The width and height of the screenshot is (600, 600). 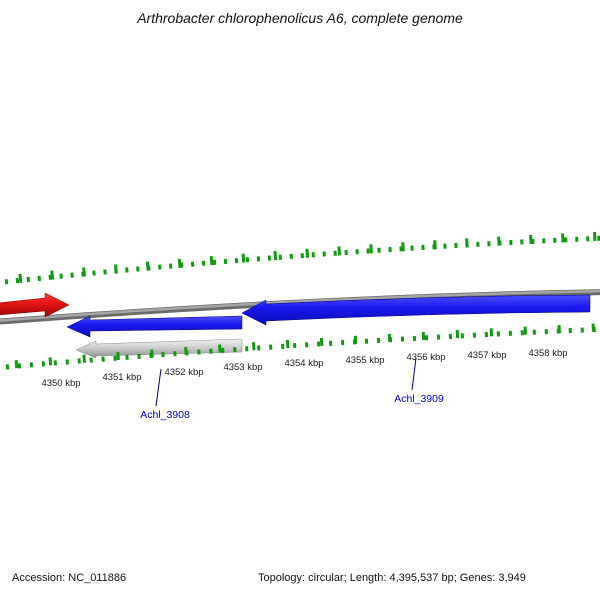 What do you see at coordinates (159, 348) in the screenshot?
I see `feature-arrow-gray` at bounding box center [159, 348].